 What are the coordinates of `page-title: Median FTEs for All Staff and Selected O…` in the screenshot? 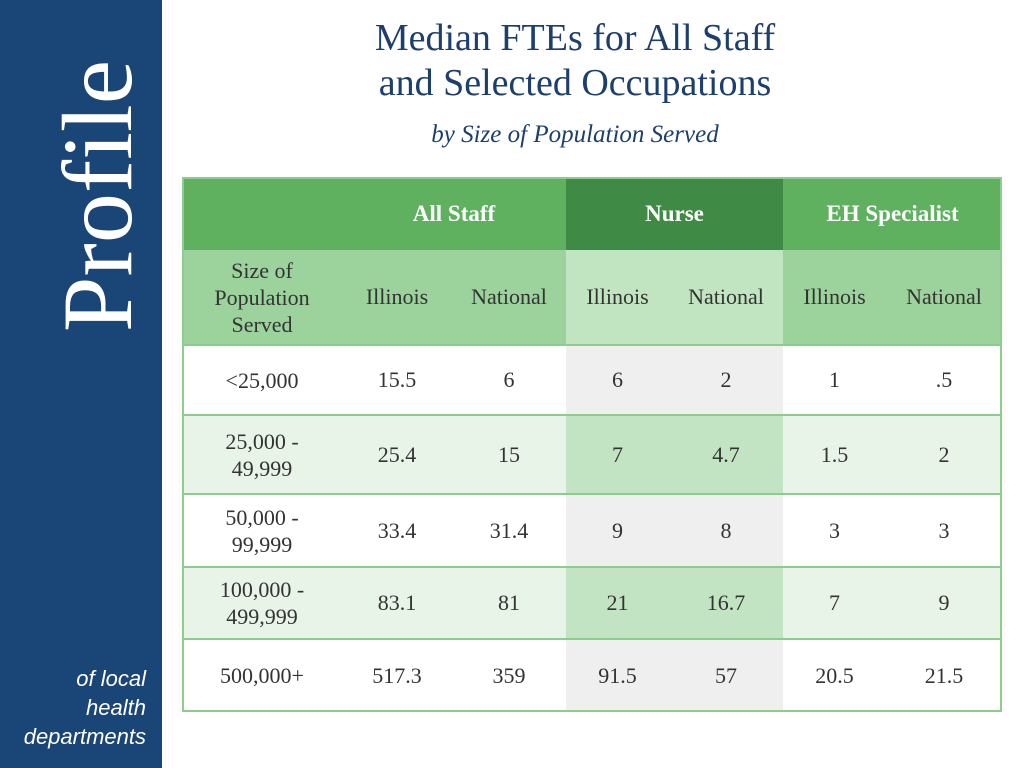 It's located at (575, 61).